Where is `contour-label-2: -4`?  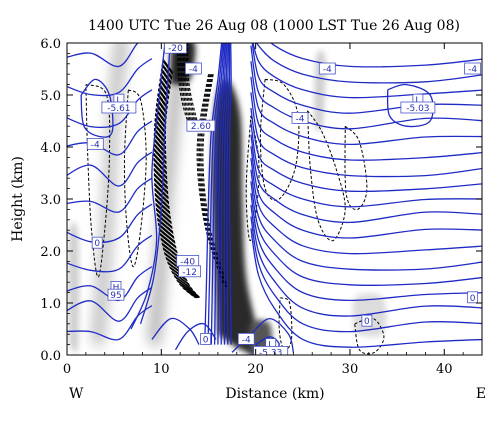
contour-label-2: -4 is located at coordinates (193, 68).